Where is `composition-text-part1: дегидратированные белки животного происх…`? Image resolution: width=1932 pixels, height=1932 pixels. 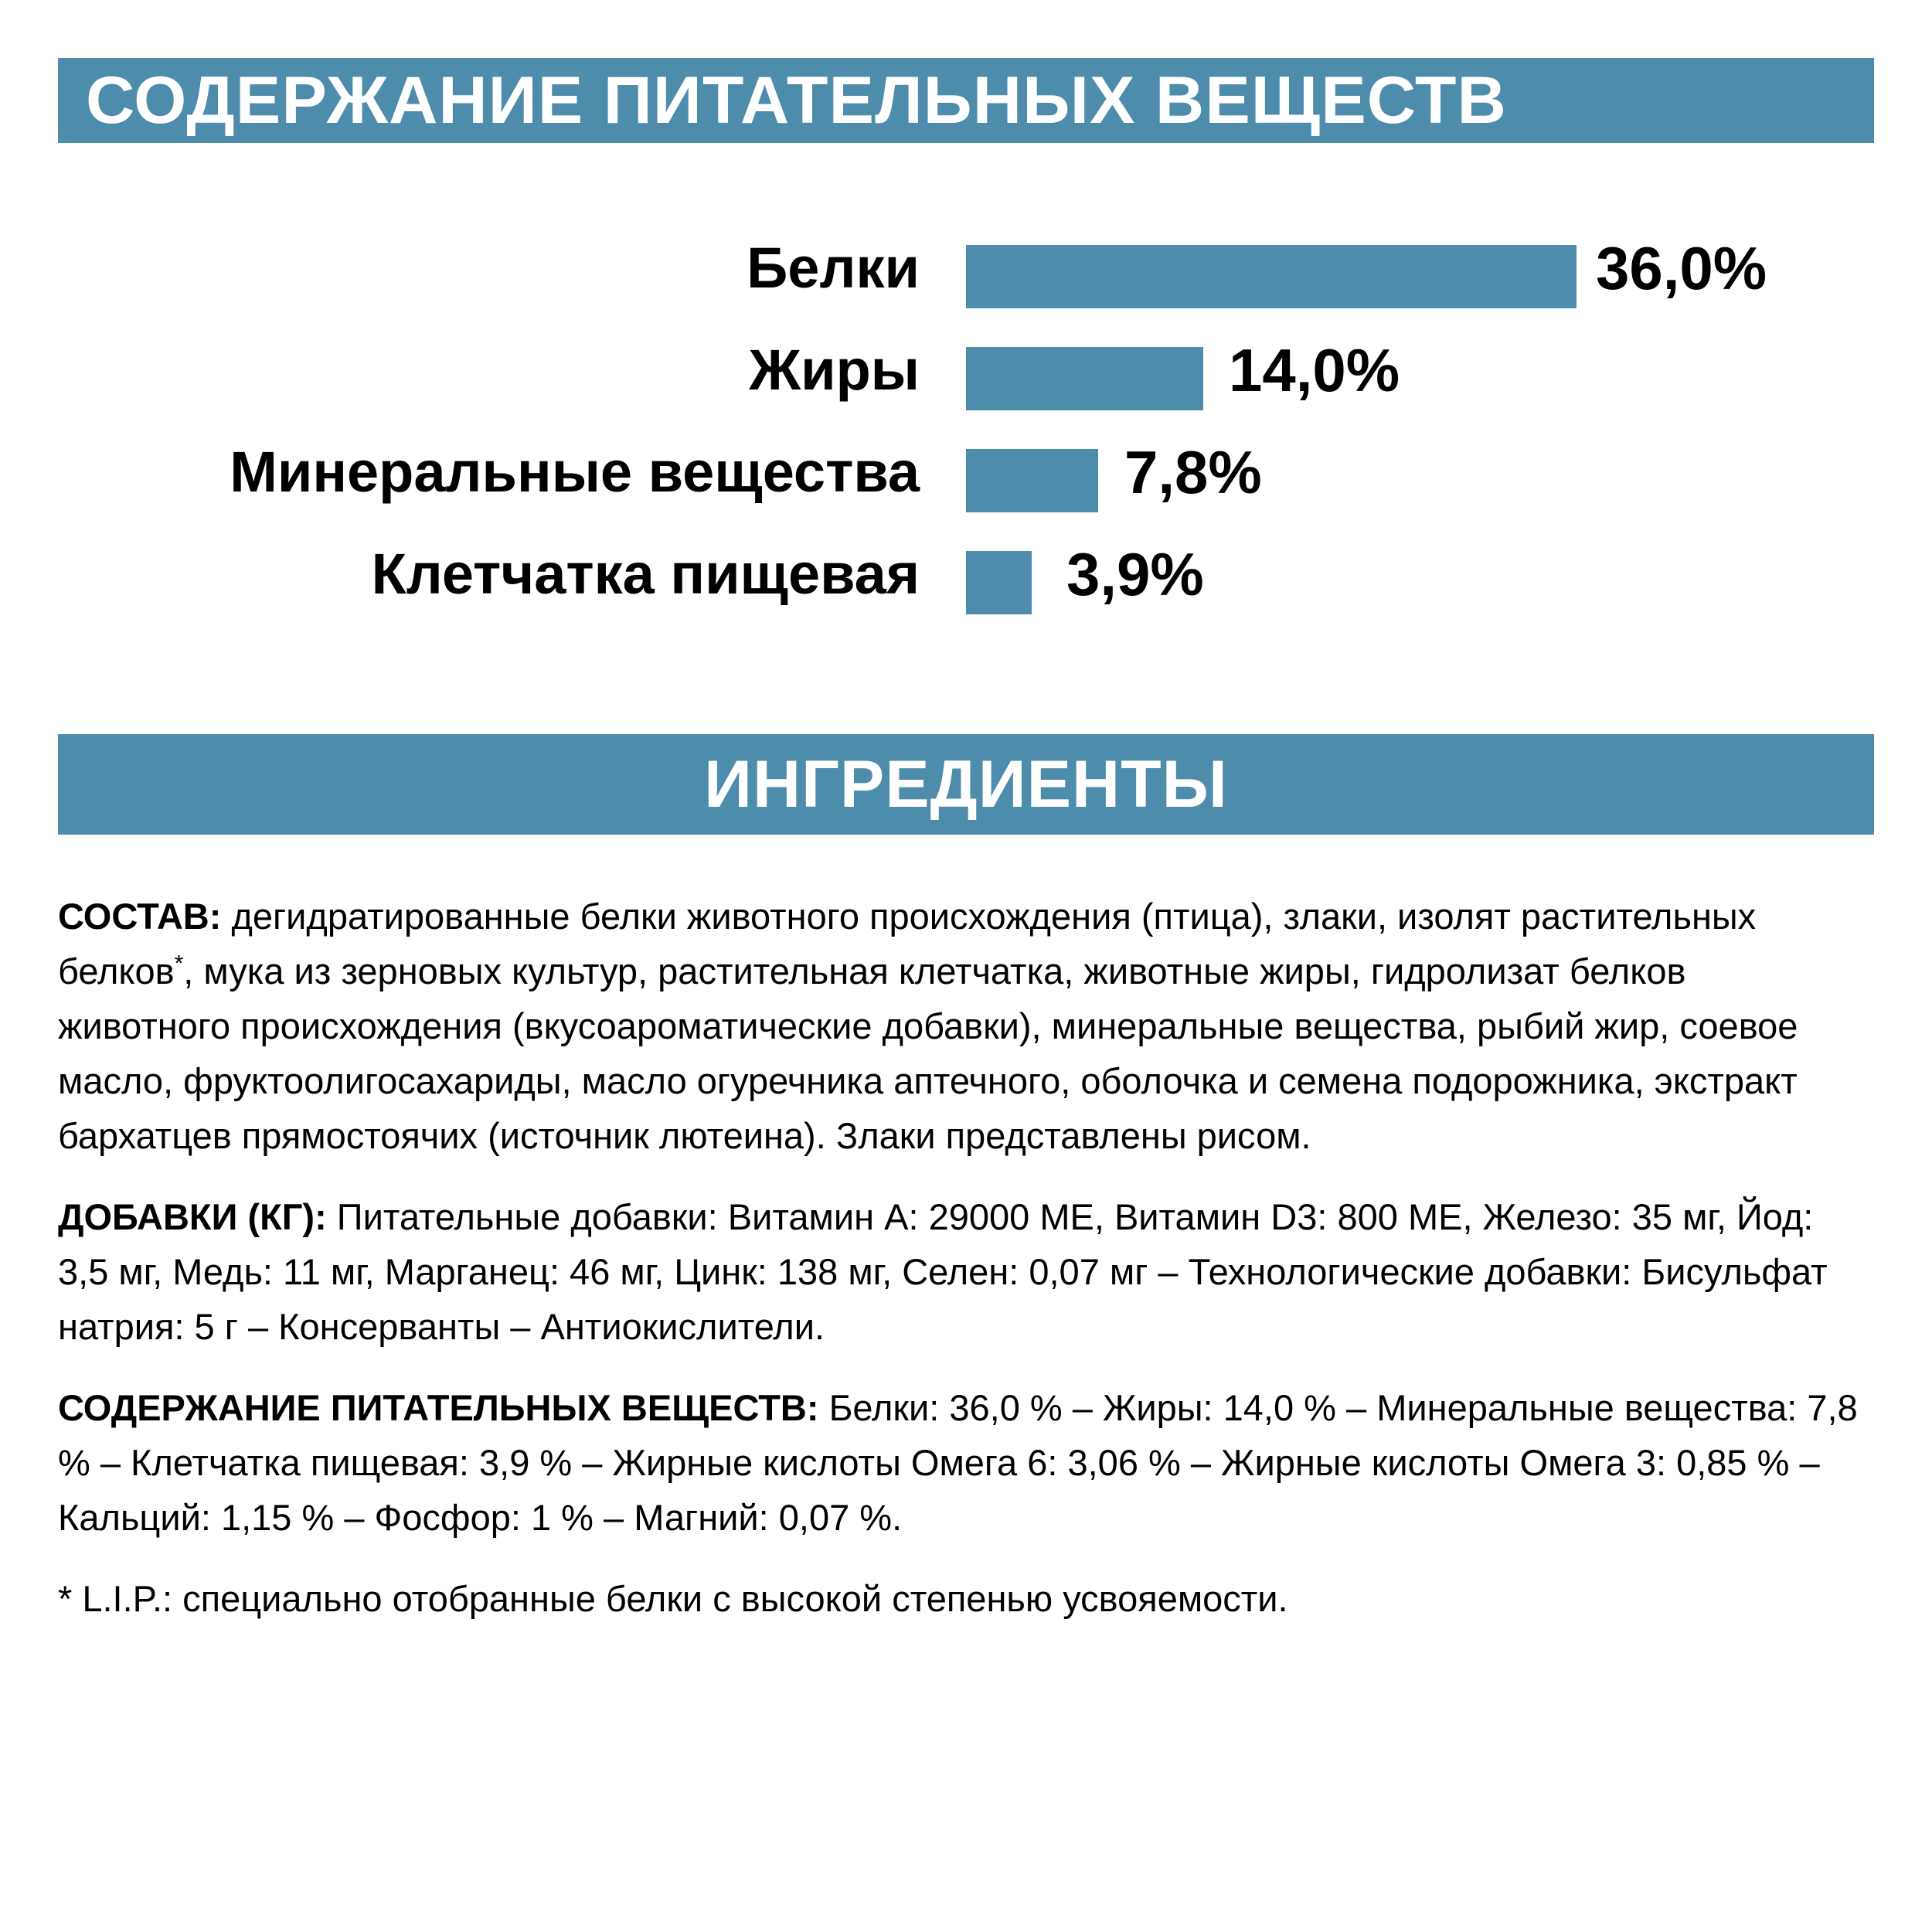
composition-text-part1: дегидратированные белки животного происх… is located at coordinates (907, 944).